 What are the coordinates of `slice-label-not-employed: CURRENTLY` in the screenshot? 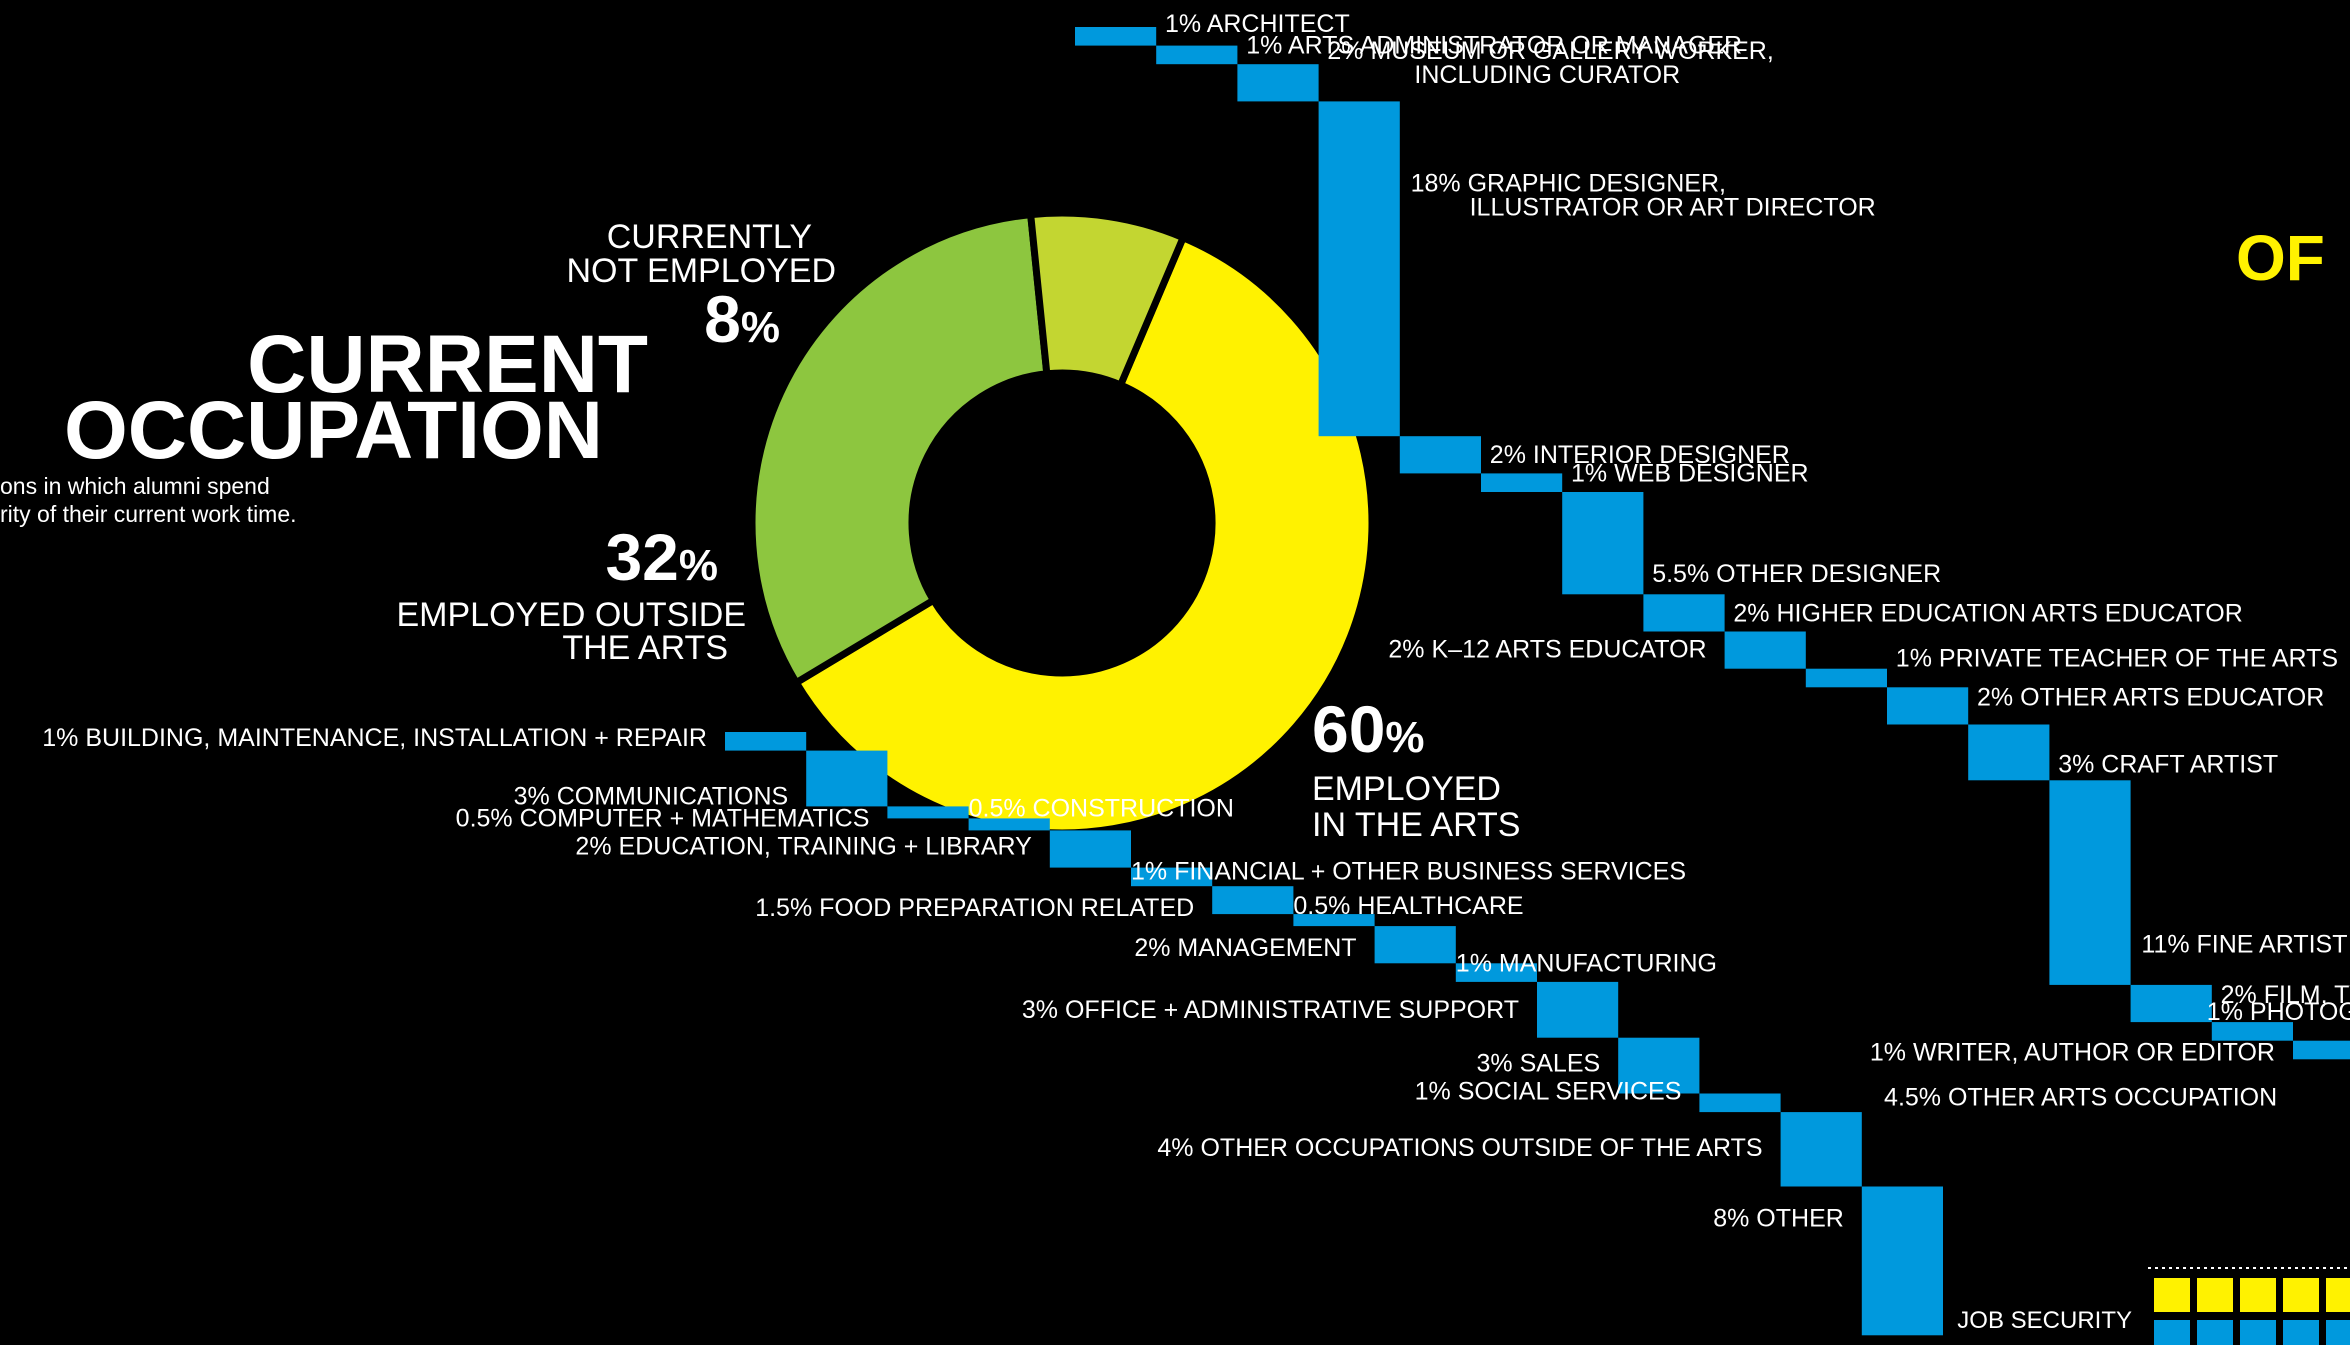 It's located at (709, 237).